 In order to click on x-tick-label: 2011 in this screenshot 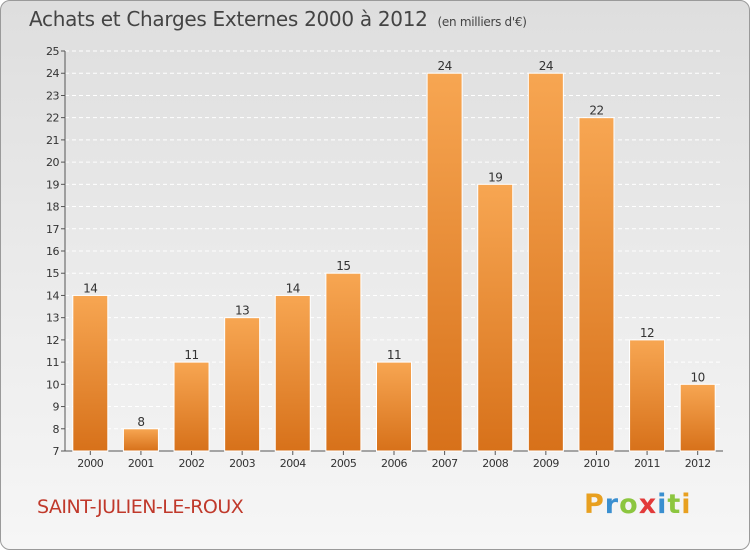, I will do `click(647, 463)`.